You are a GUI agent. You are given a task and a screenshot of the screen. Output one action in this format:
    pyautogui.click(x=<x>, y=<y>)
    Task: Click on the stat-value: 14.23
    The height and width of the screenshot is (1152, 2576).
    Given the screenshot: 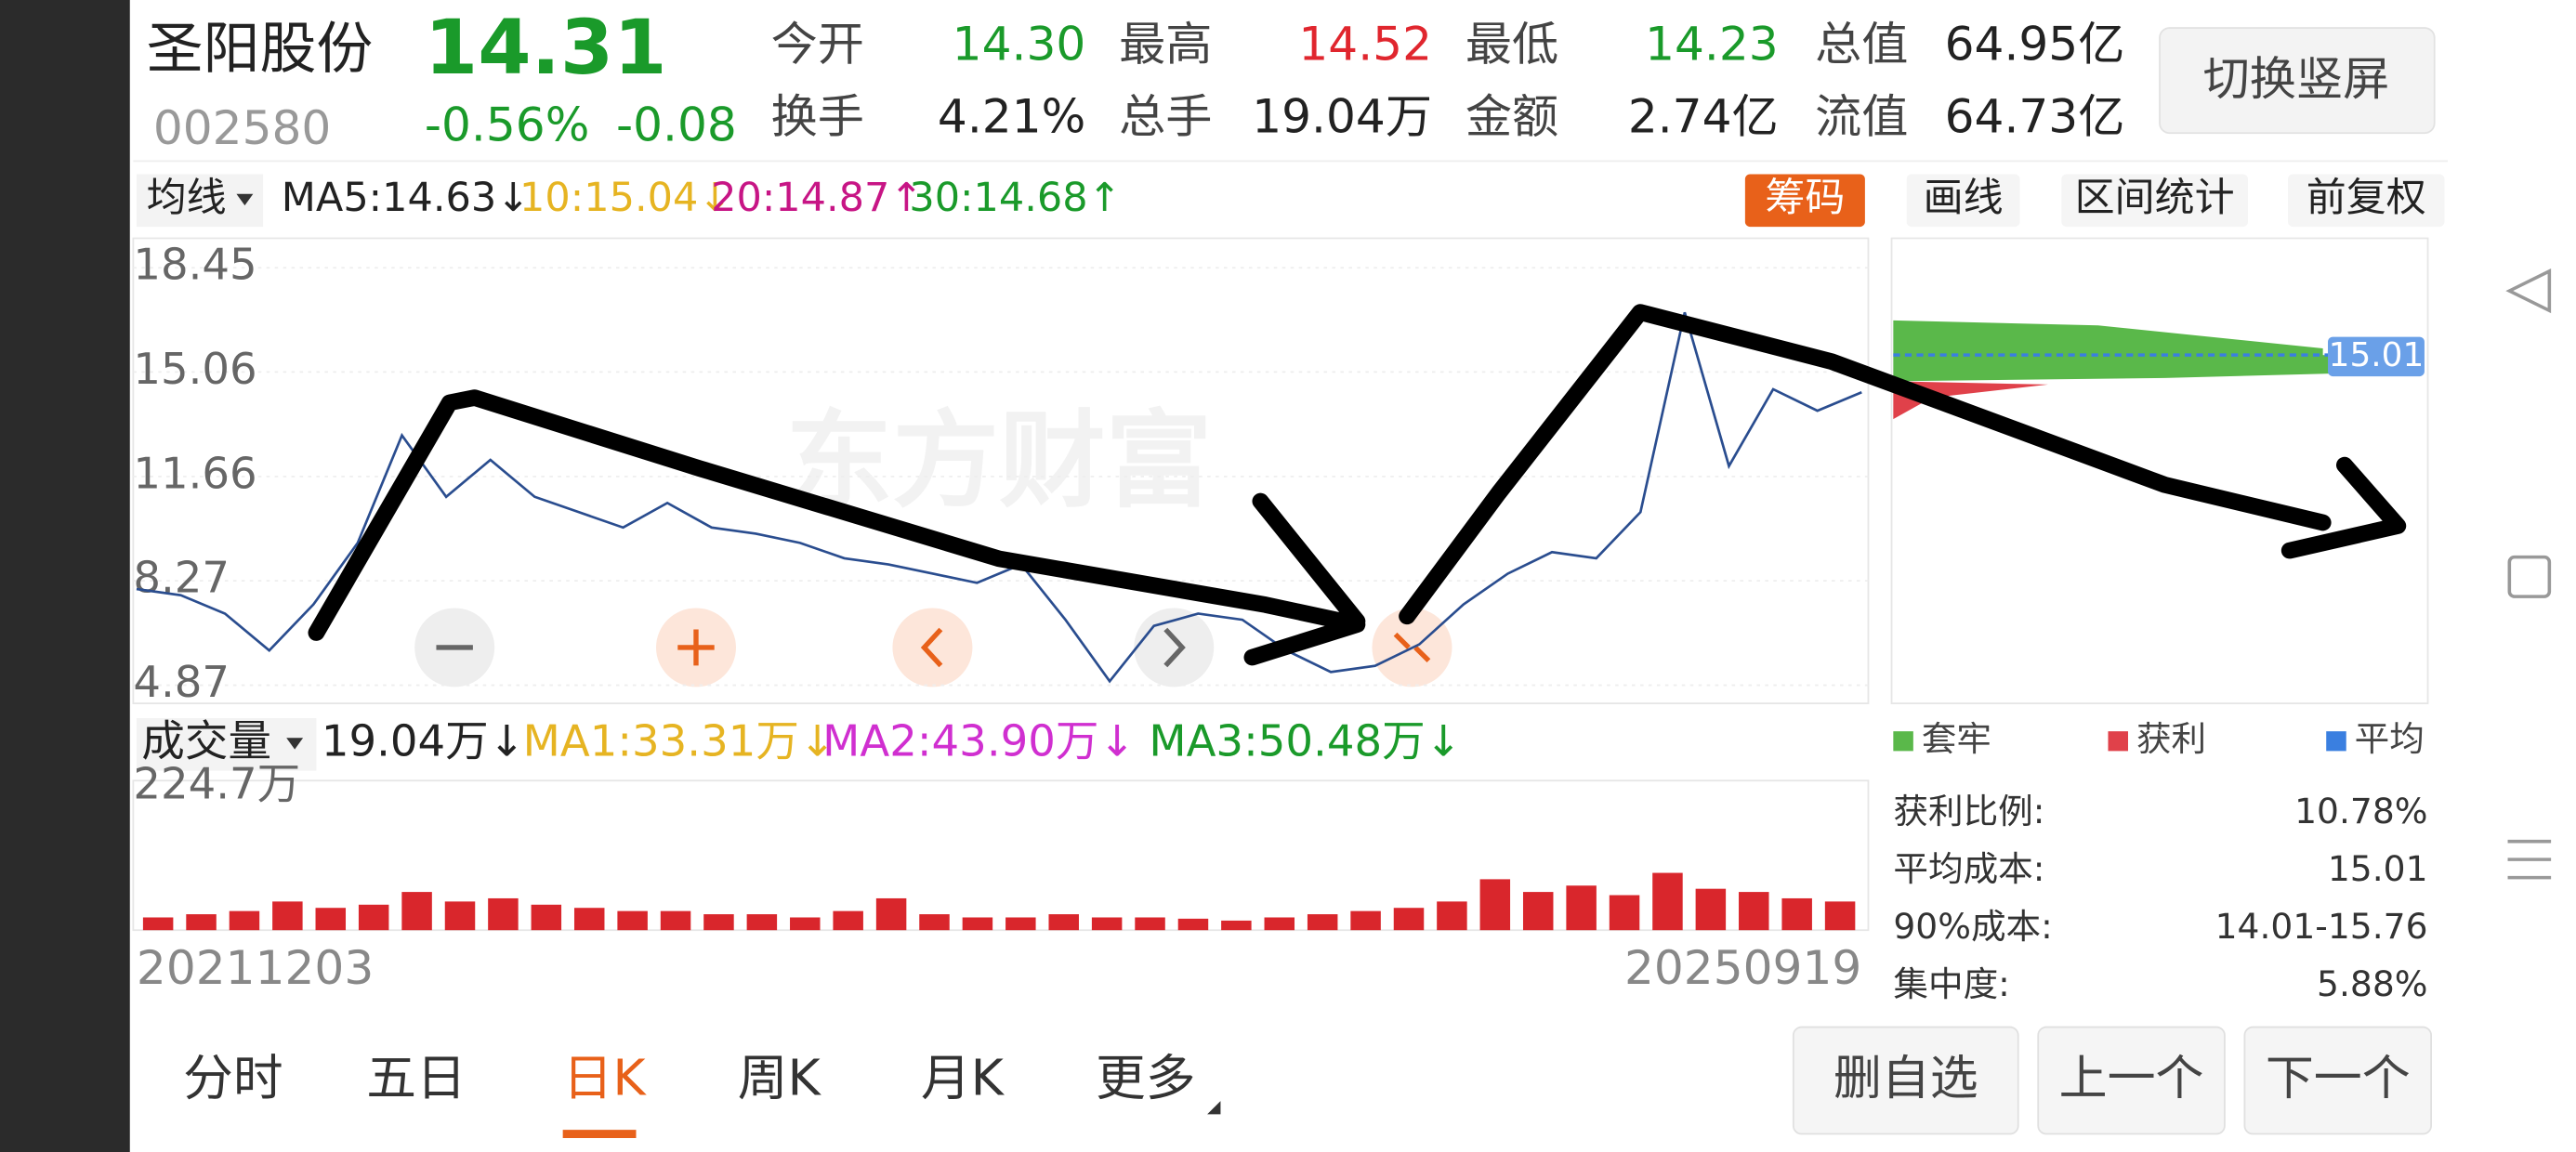 What is the action you would take?
    pyautogui.click(x=1712, y=45)
    